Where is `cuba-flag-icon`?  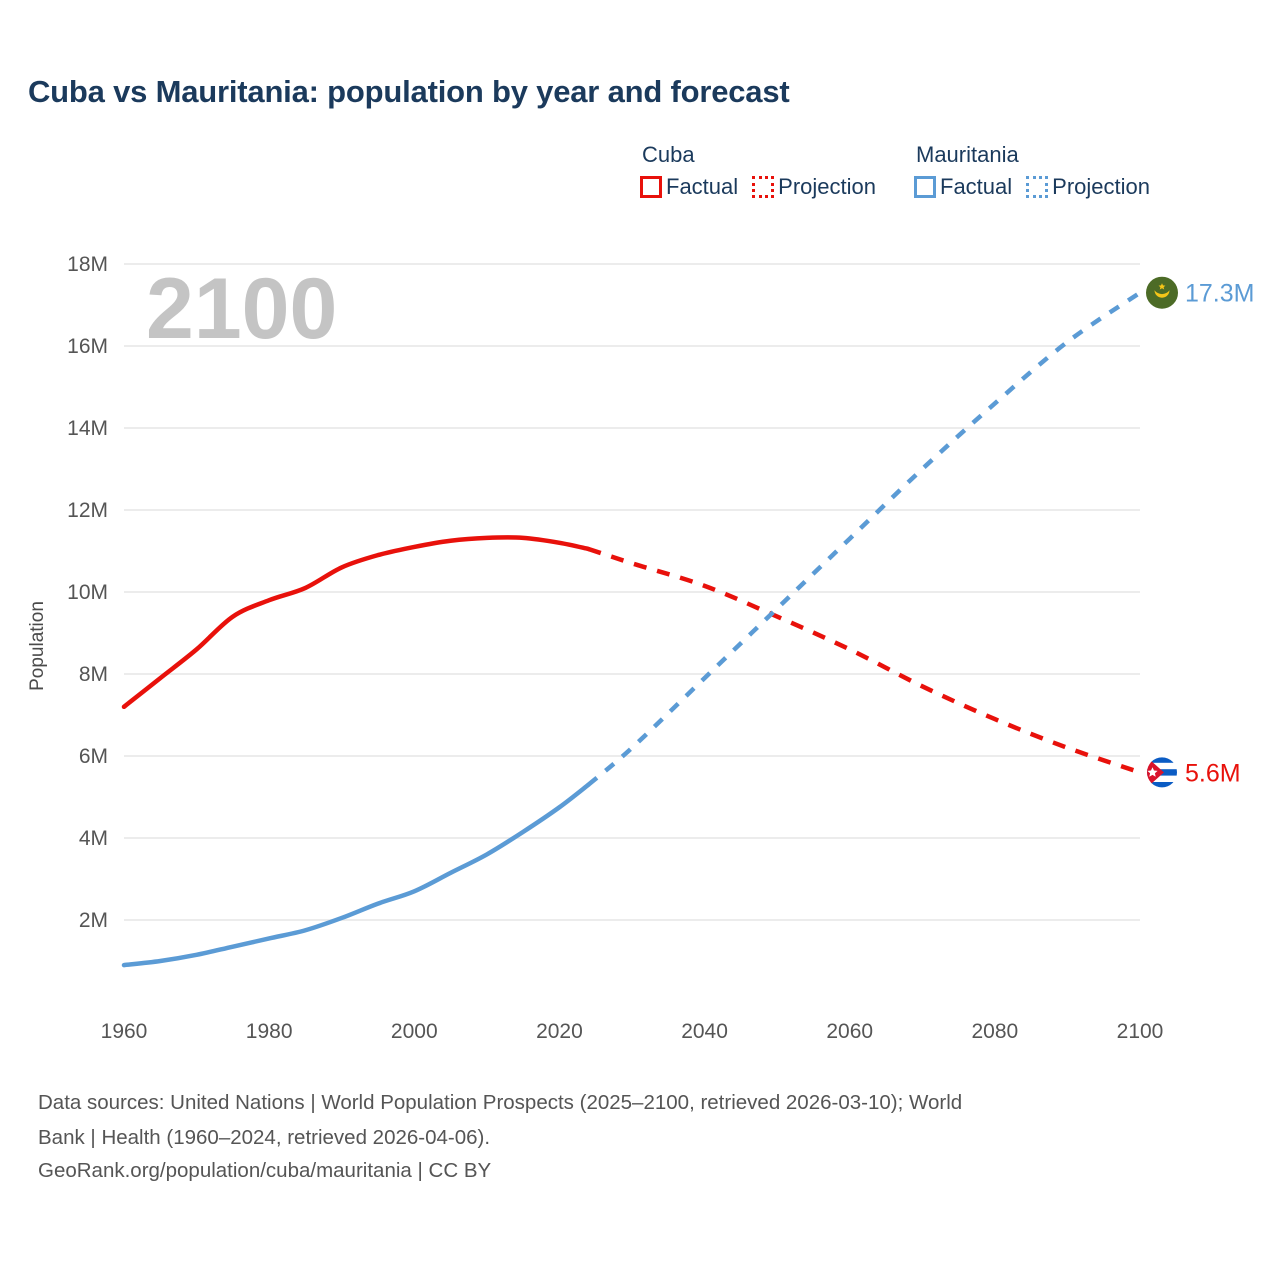
cuba-flag-icon is located at coordinates (1162, 772).